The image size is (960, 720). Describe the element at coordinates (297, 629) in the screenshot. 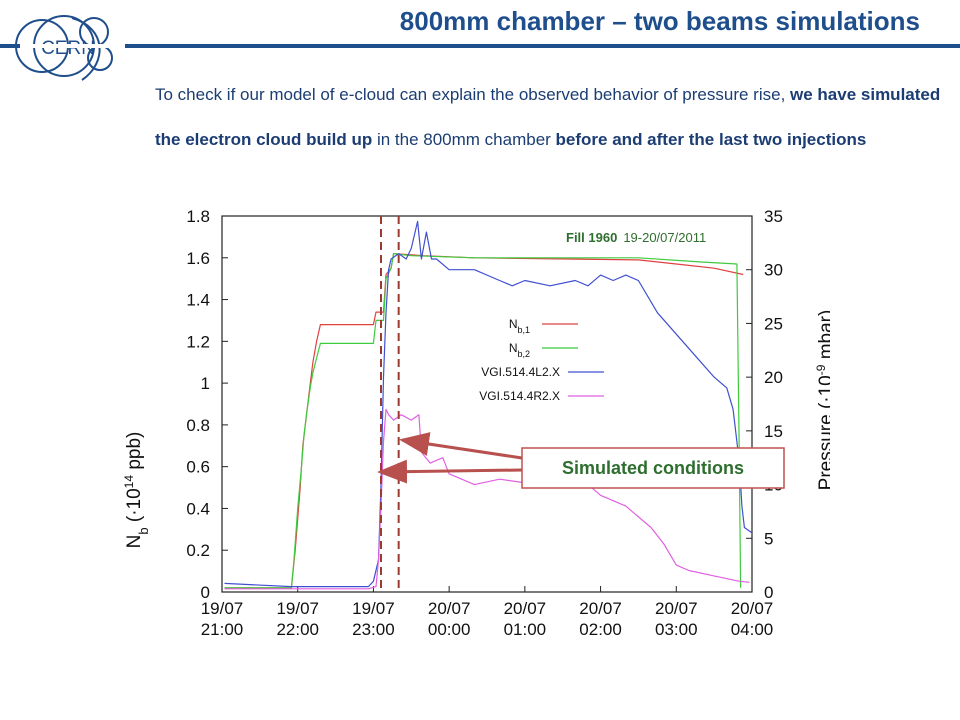

I see `x-tick-label-time: 22:00` at that location.